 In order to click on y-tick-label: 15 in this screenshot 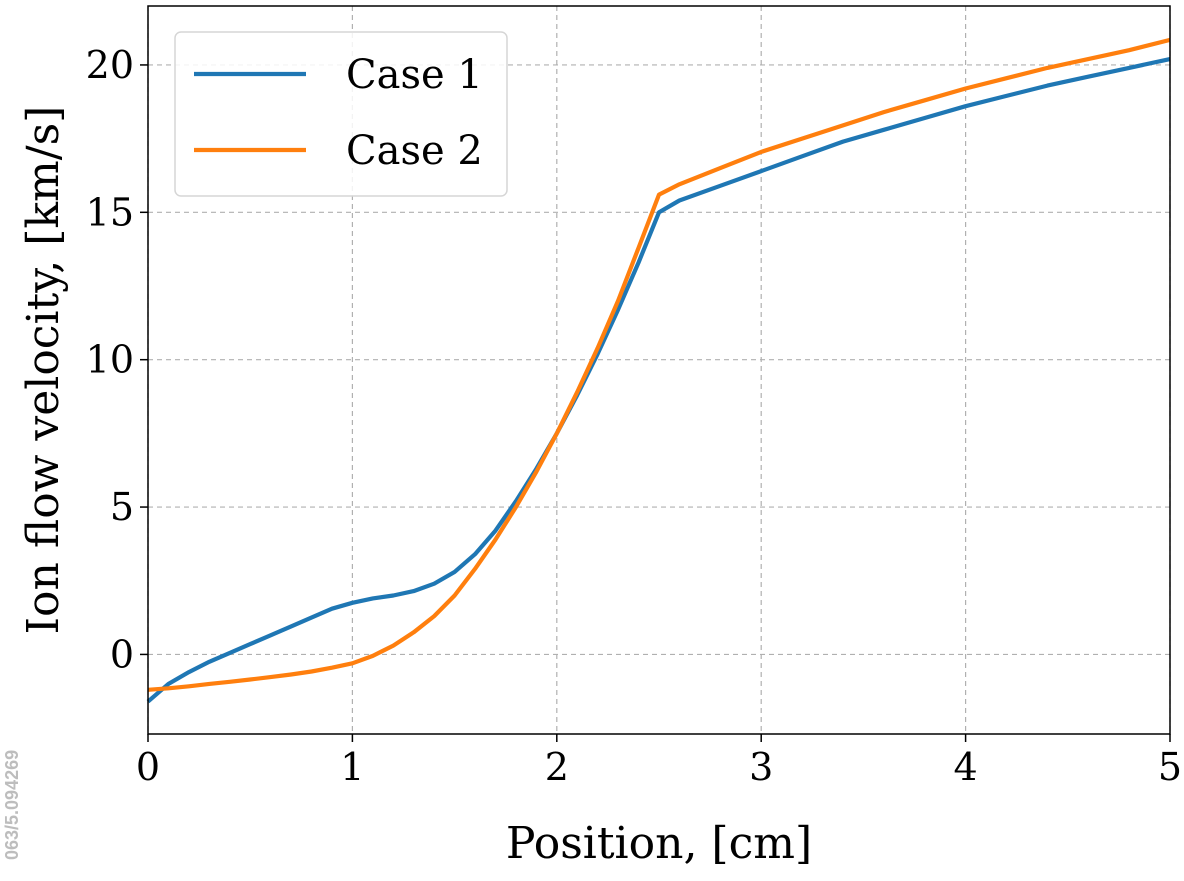, I will do `click(110, 212)`.